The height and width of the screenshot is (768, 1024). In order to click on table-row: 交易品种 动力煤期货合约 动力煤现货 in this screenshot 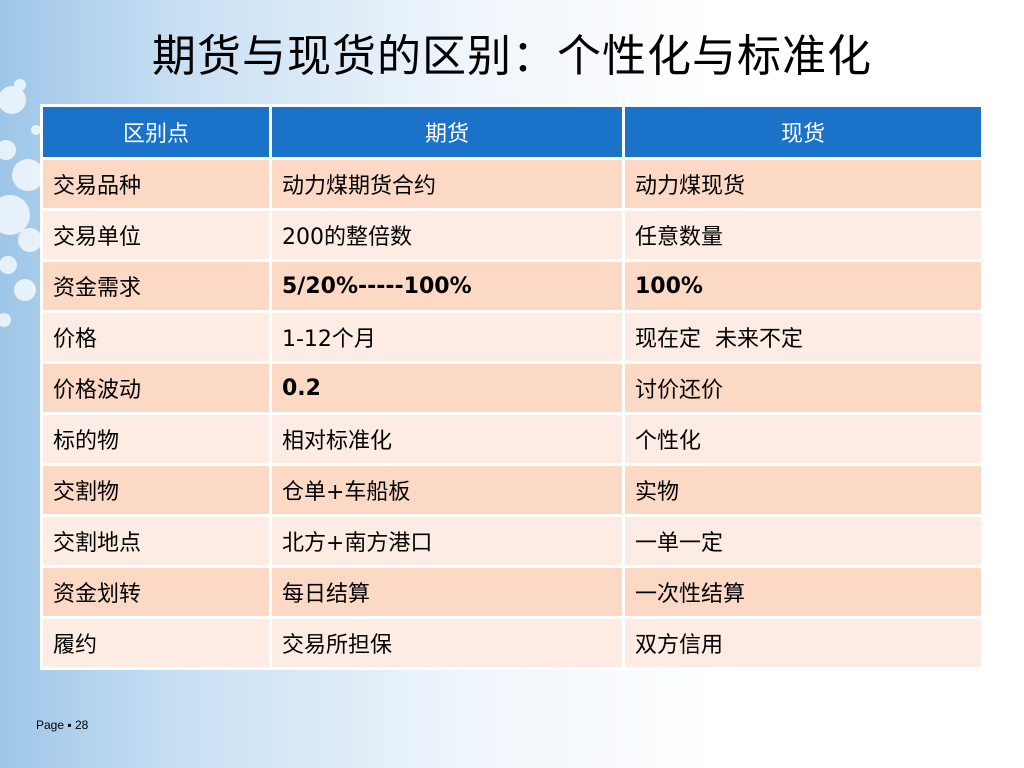, I will do `click(512, 184)`.